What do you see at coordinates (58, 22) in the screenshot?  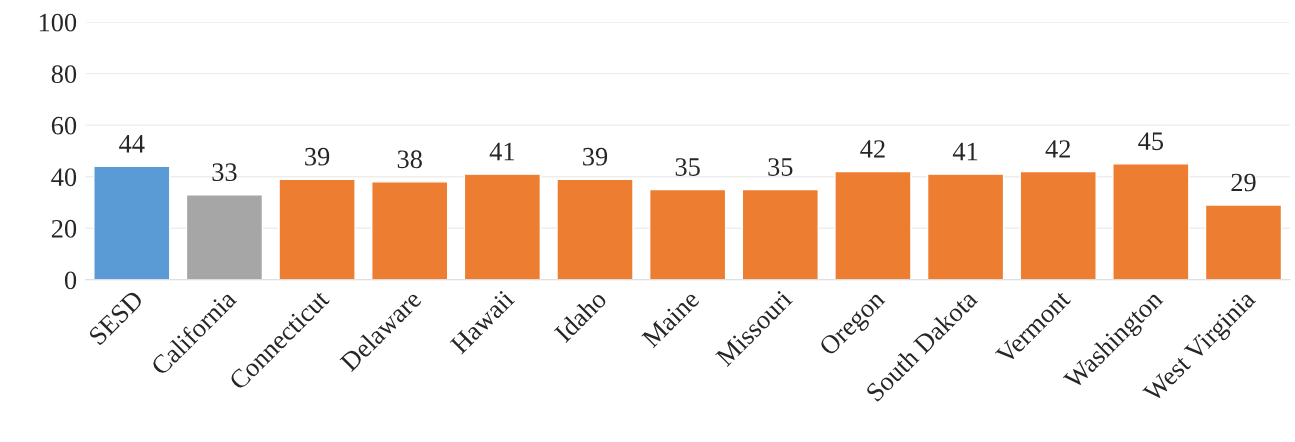 I see `y-tick-label: 100` at bounding box center [58, 22].